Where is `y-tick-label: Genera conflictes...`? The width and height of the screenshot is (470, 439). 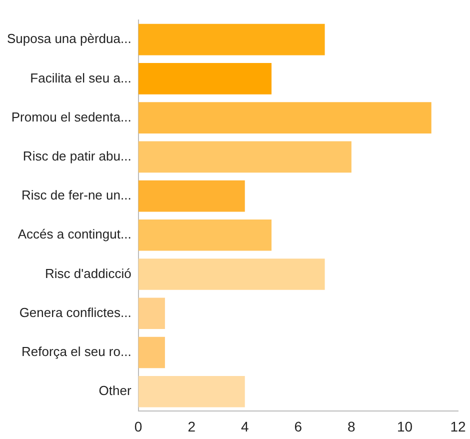 y-tick-label: Genera conflictes... is located at coordinates (75, 312).